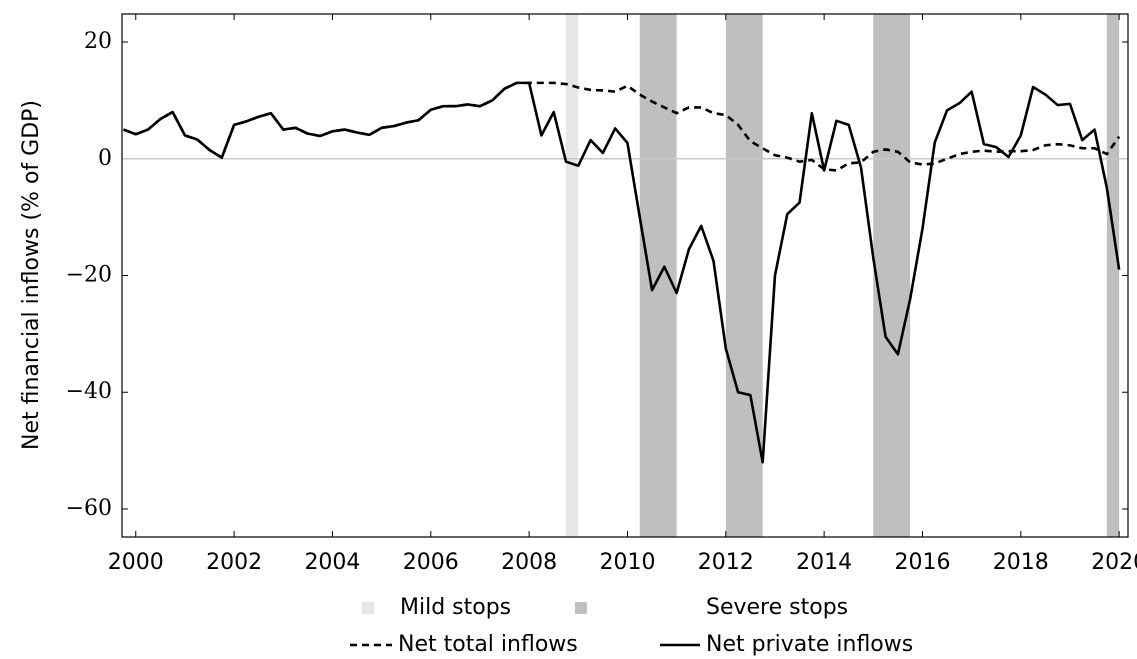 This screenshot has width=1137, height=659. What do you see at coordinates (105, 158) in the screenshot?
I see `y-tick-label: 0` at bounding box center [105, 158].